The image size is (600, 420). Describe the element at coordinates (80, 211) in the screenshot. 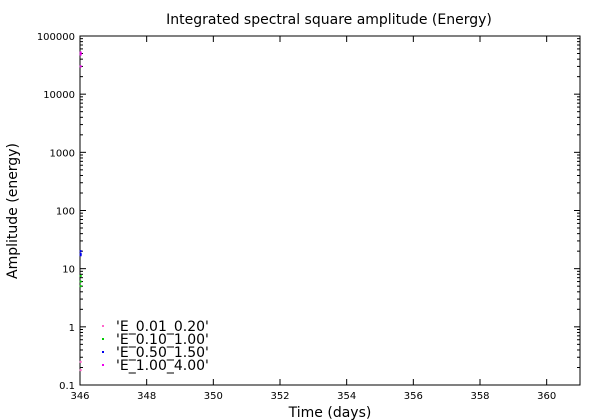

I see `data-points` at that location.